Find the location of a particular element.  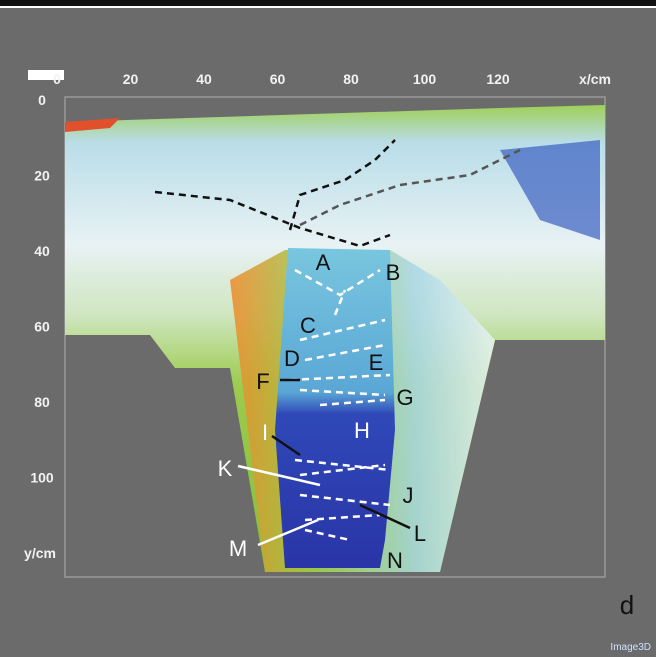

region-label: B is located at coordinates (393, 272).